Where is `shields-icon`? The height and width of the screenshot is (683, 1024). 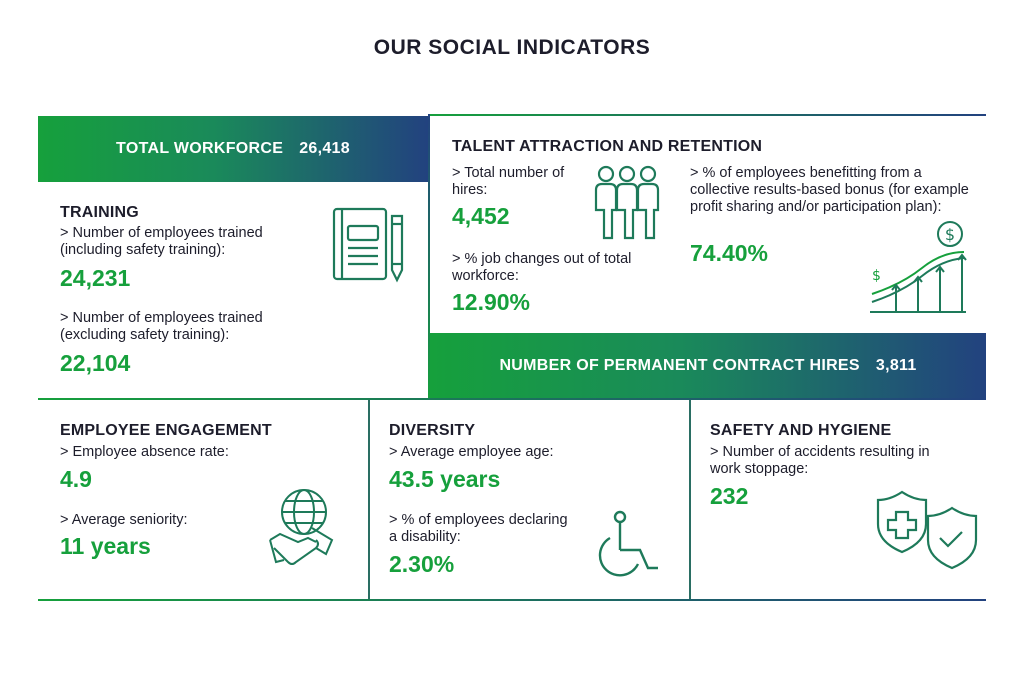
shields-icon is located at coordinates (927, 530).